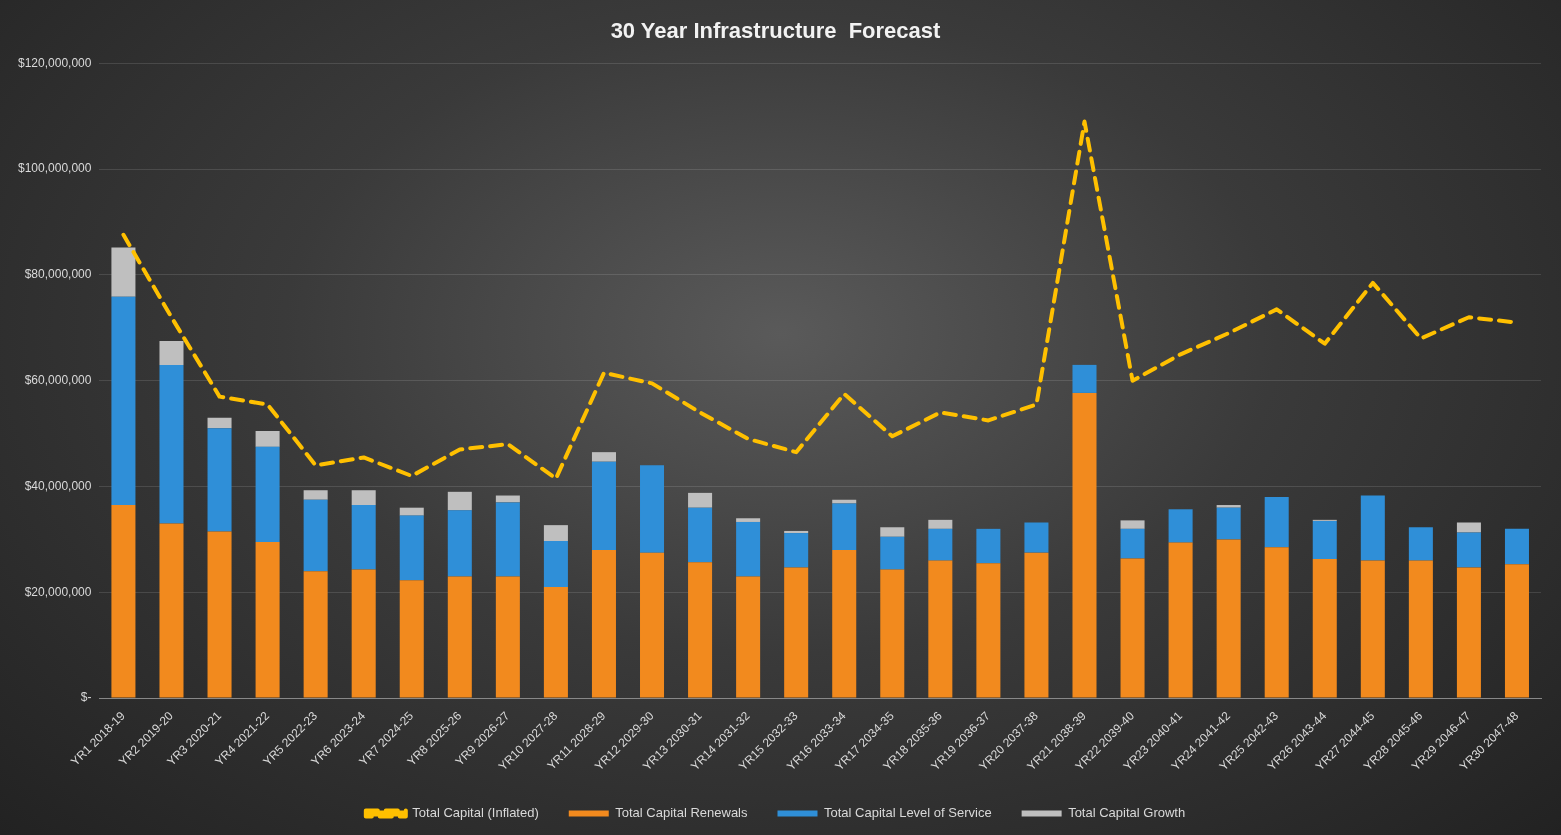 The height and width of the screenshot is (835, 1561). Describe the element at coordinates (681, 813) in the screenshot. I see `legend-label: Total Capital Renewals` at that location.